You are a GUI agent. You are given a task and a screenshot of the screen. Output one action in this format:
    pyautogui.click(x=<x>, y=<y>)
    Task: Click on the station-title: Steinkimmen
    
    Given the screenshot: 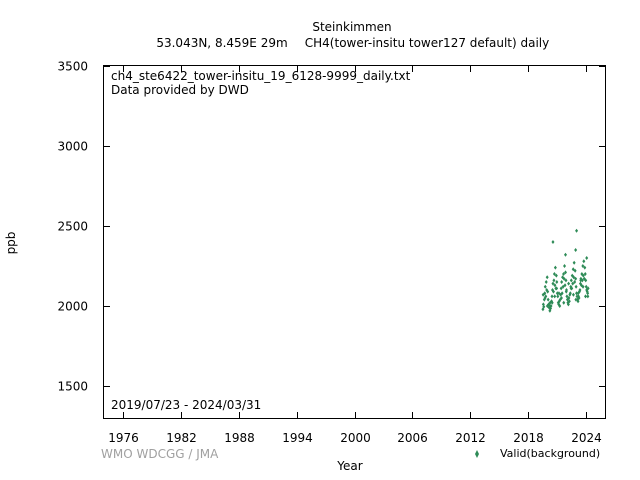 What is the action you would take?
    pyautogui.click(x=352, y=27)
    